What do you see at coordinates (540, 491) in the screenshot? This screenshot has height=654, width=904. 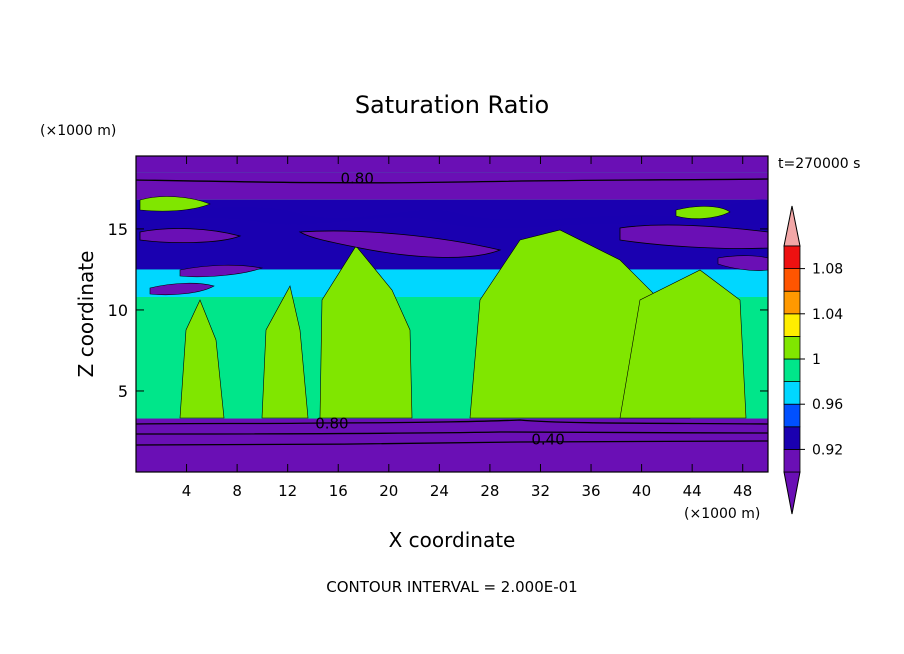 I see `x-tick-label-7: 32` at bounding box center [540, 491].